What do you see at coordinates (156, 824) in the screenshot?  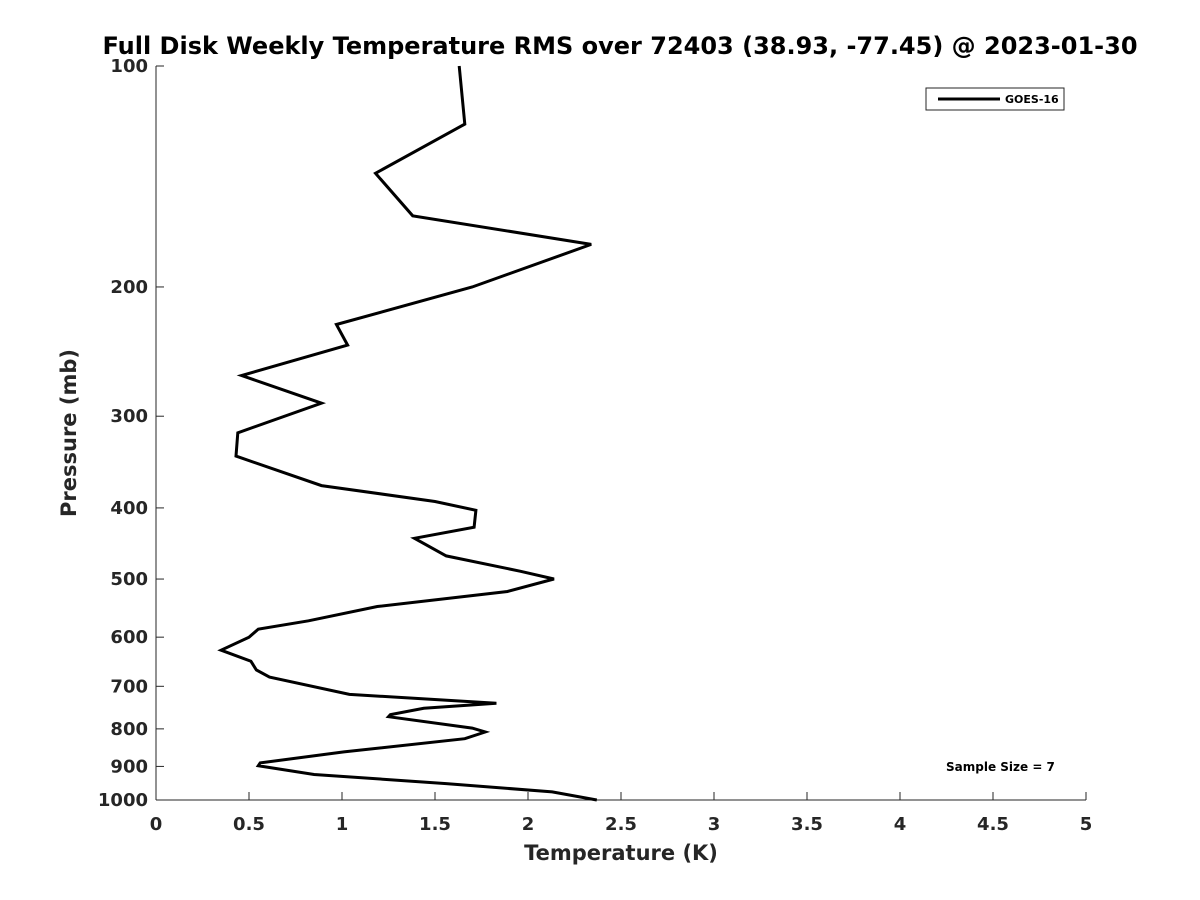 I see `x-tick-label: 0` at bounding box center [156, 824].